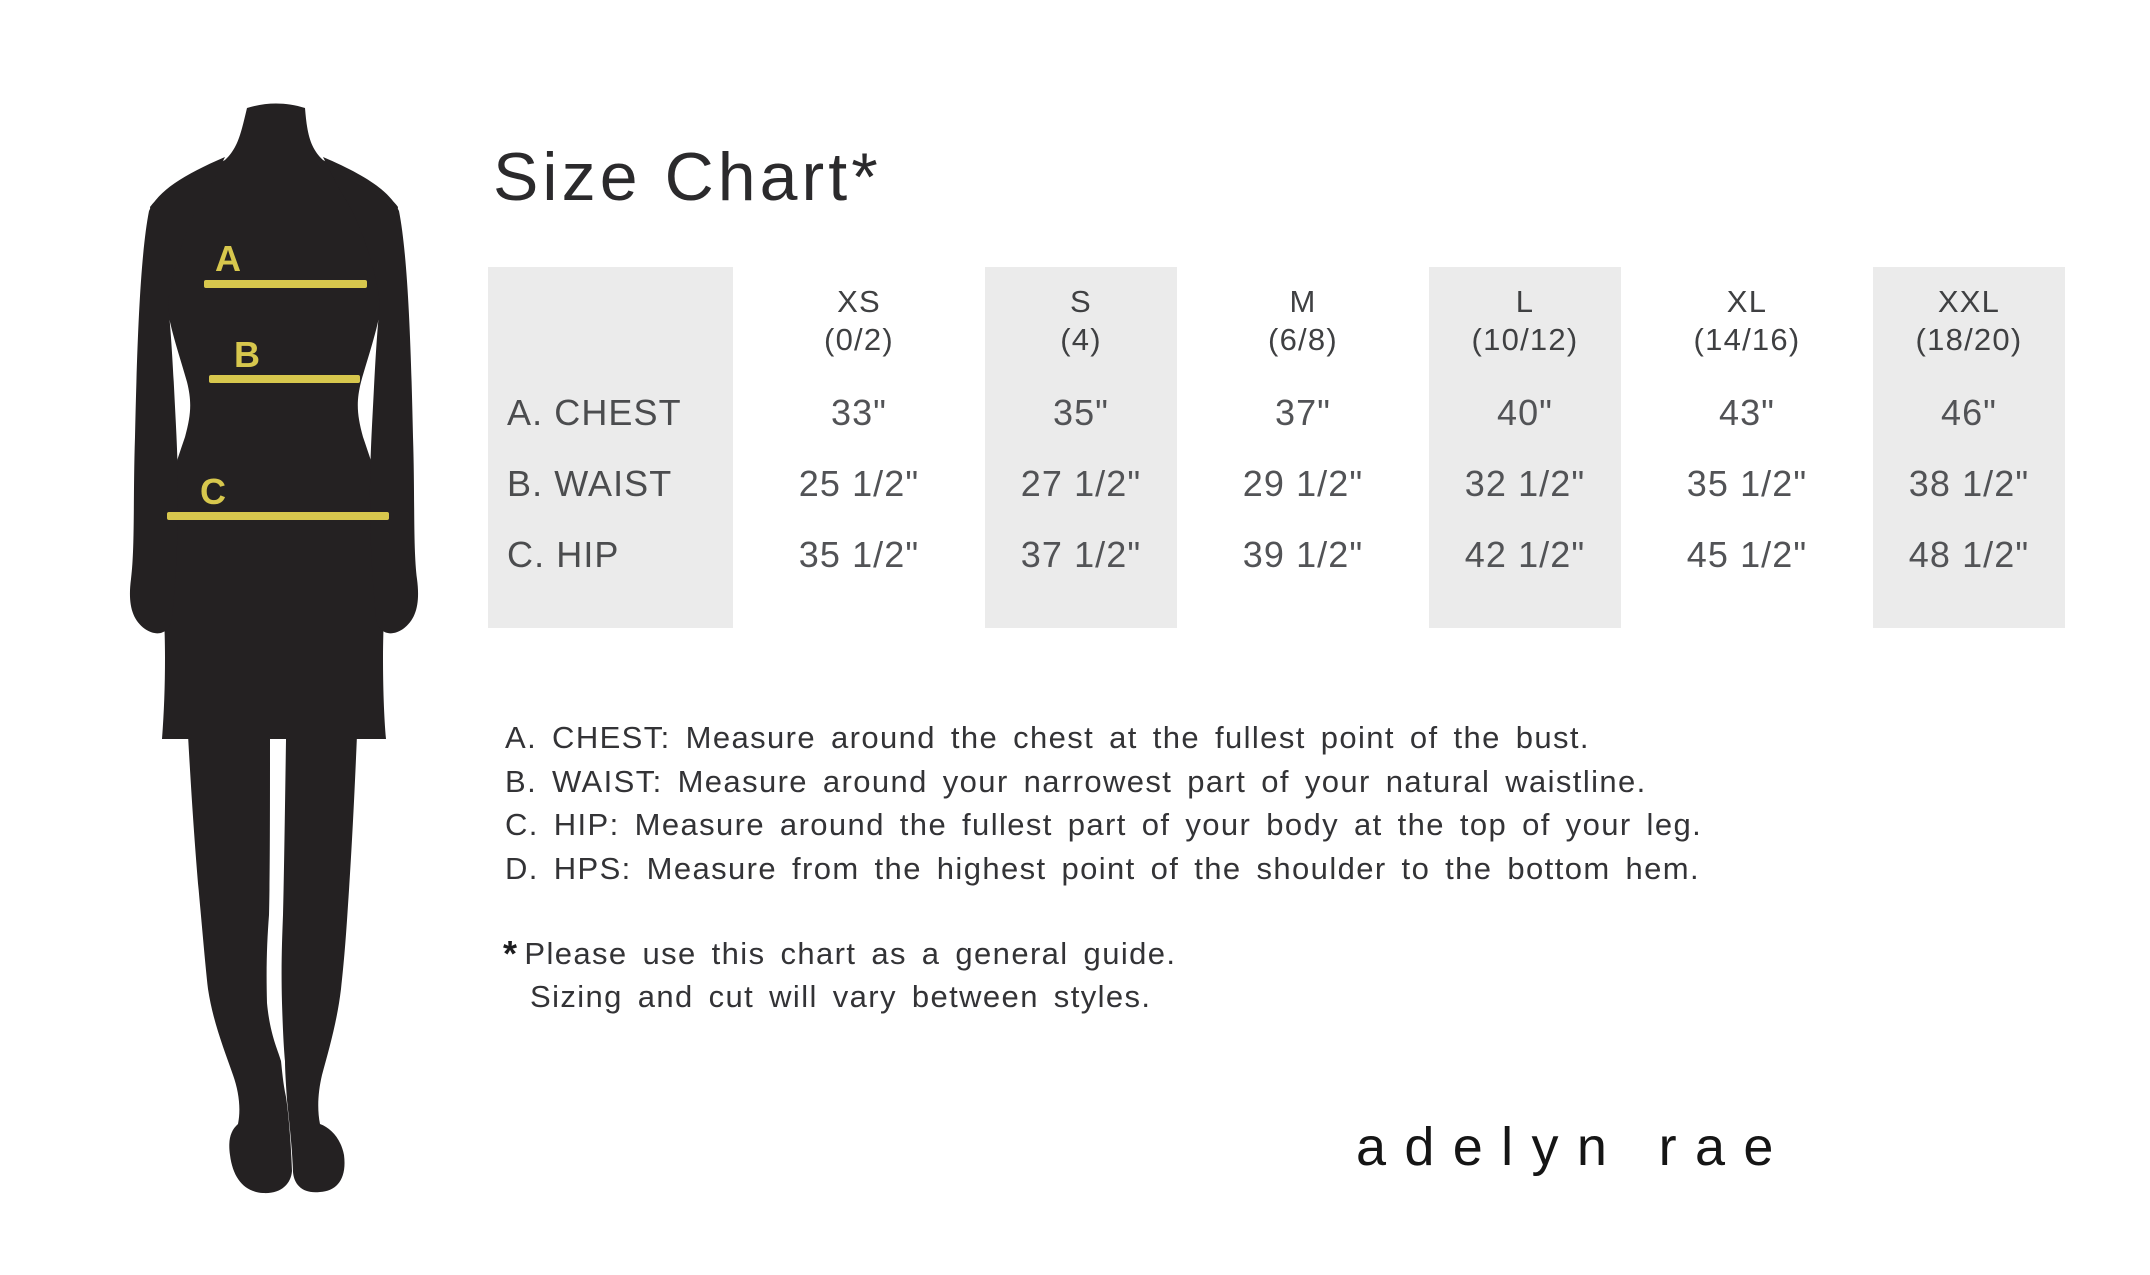  I want to click on size-value: 25 1/2", so click(859, 483).